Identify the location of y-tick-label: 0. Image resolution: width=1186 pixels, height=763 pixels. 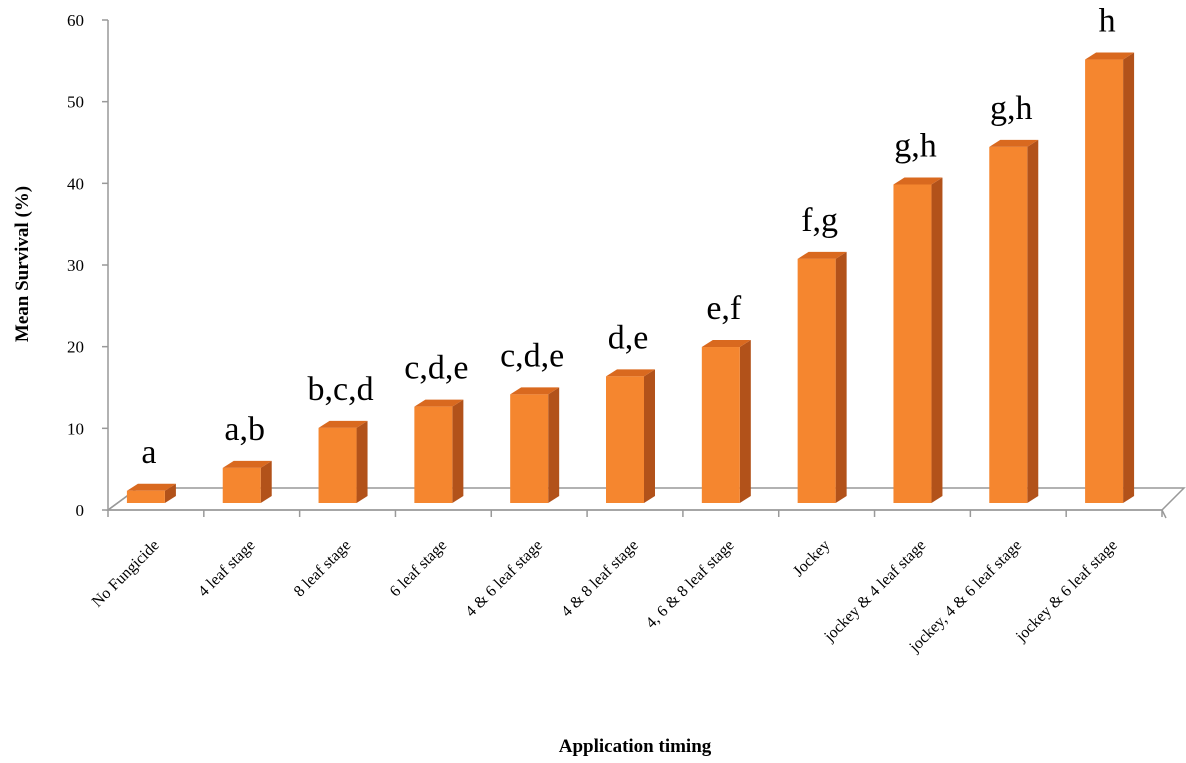
(80, 510).